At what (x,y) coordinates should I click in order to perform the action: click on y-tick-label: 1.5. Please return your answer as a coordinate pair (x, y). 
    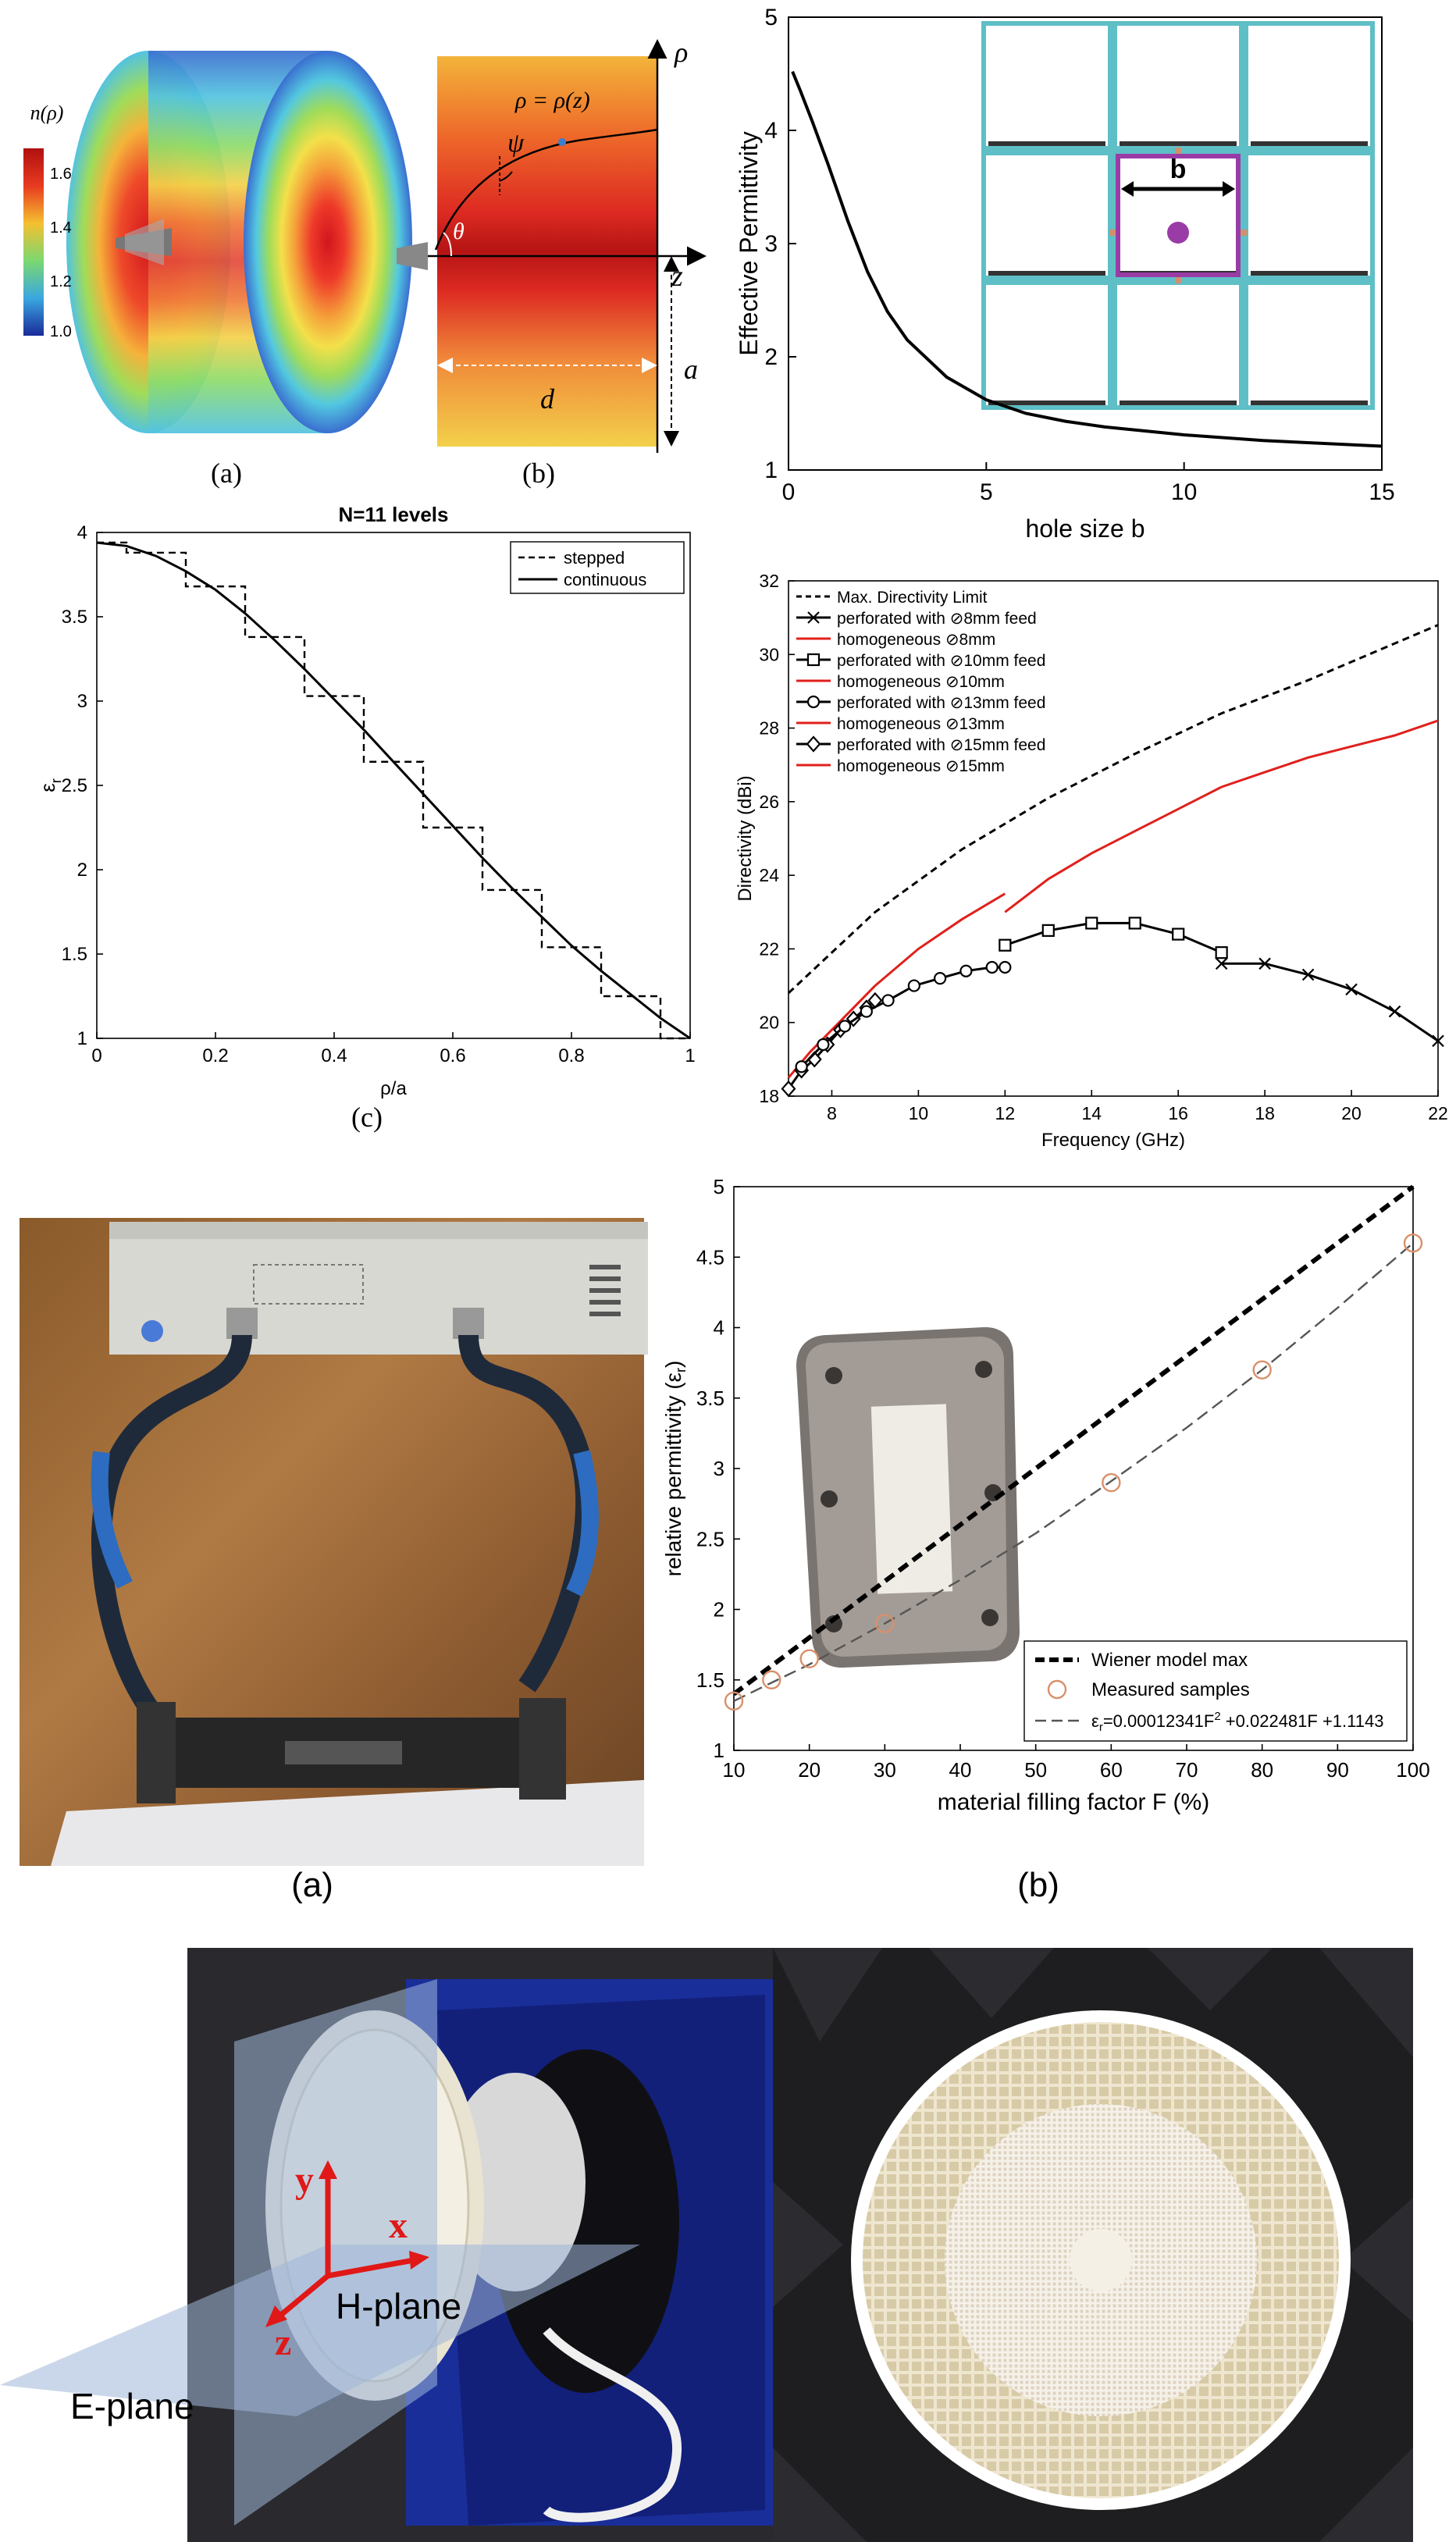
    Looking at the image, I should click on (710, 1680).